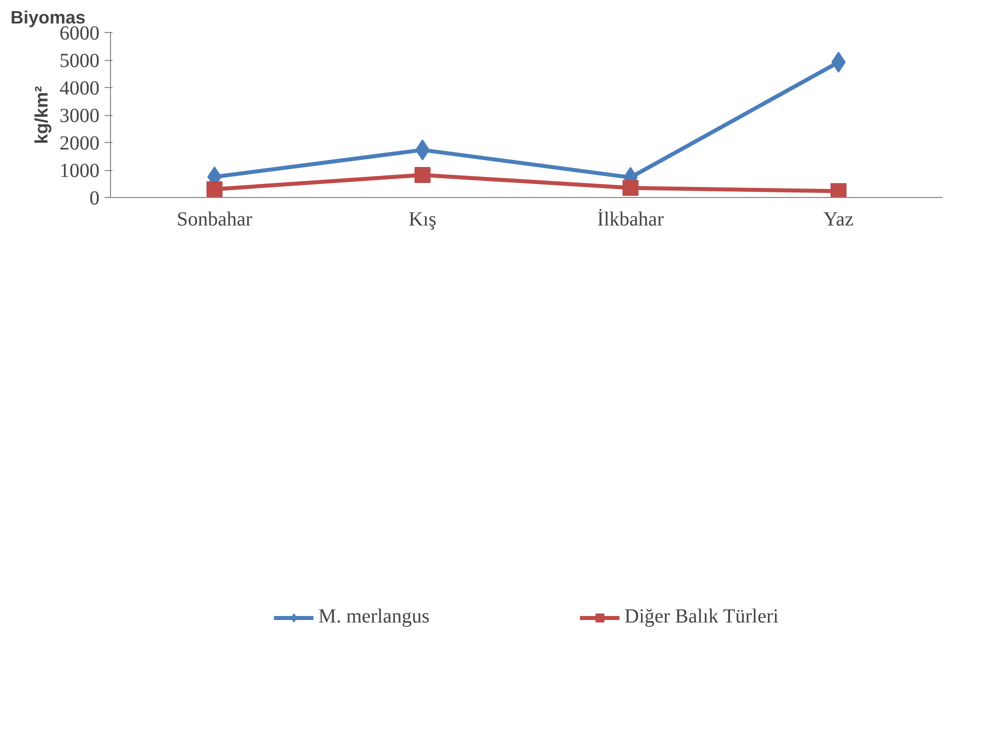 The width and height of the screenshot is (982, 753). What do you see at coordinates (80, 89) in the screenshot?
I see `y-tick-label: 4000` at bounding box center [80, 89].